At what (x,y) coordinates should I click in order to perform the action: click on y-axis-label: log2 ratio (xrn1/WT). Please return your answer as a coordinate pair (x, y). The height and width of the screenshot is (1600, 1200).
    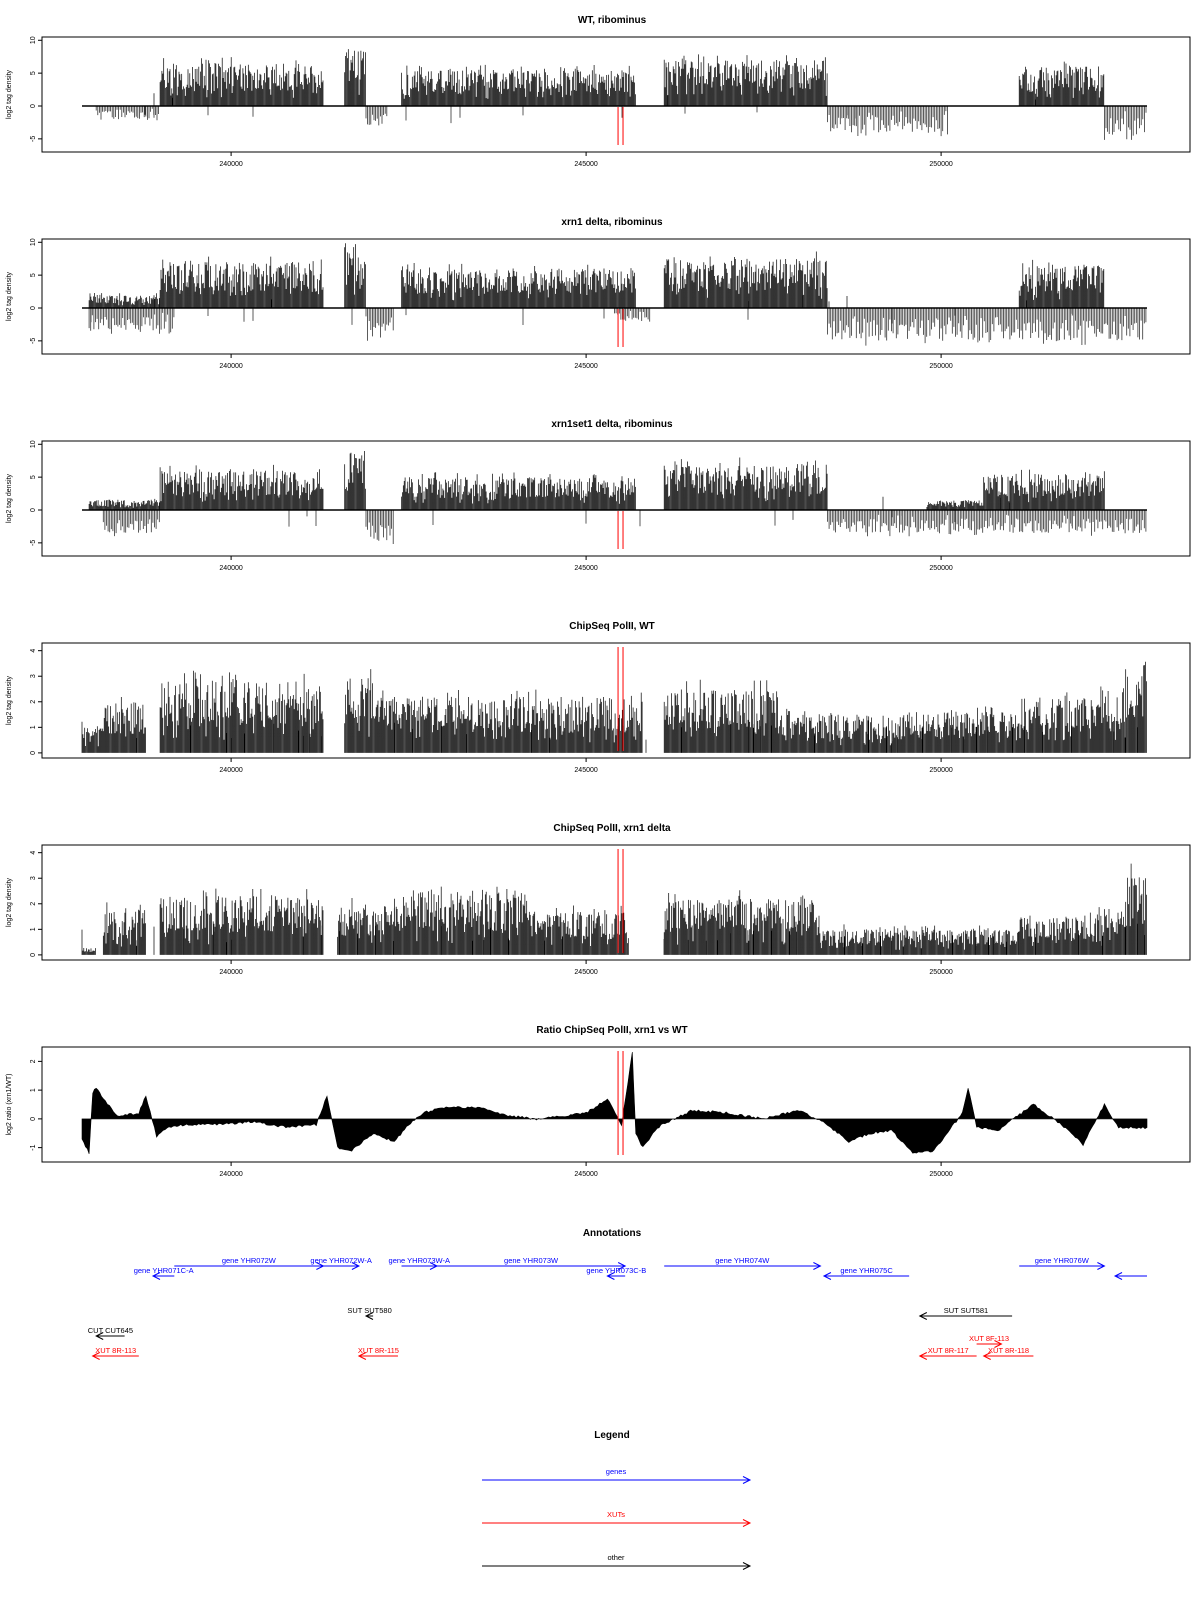
    Looking at the image, I should click on (9, 1105).